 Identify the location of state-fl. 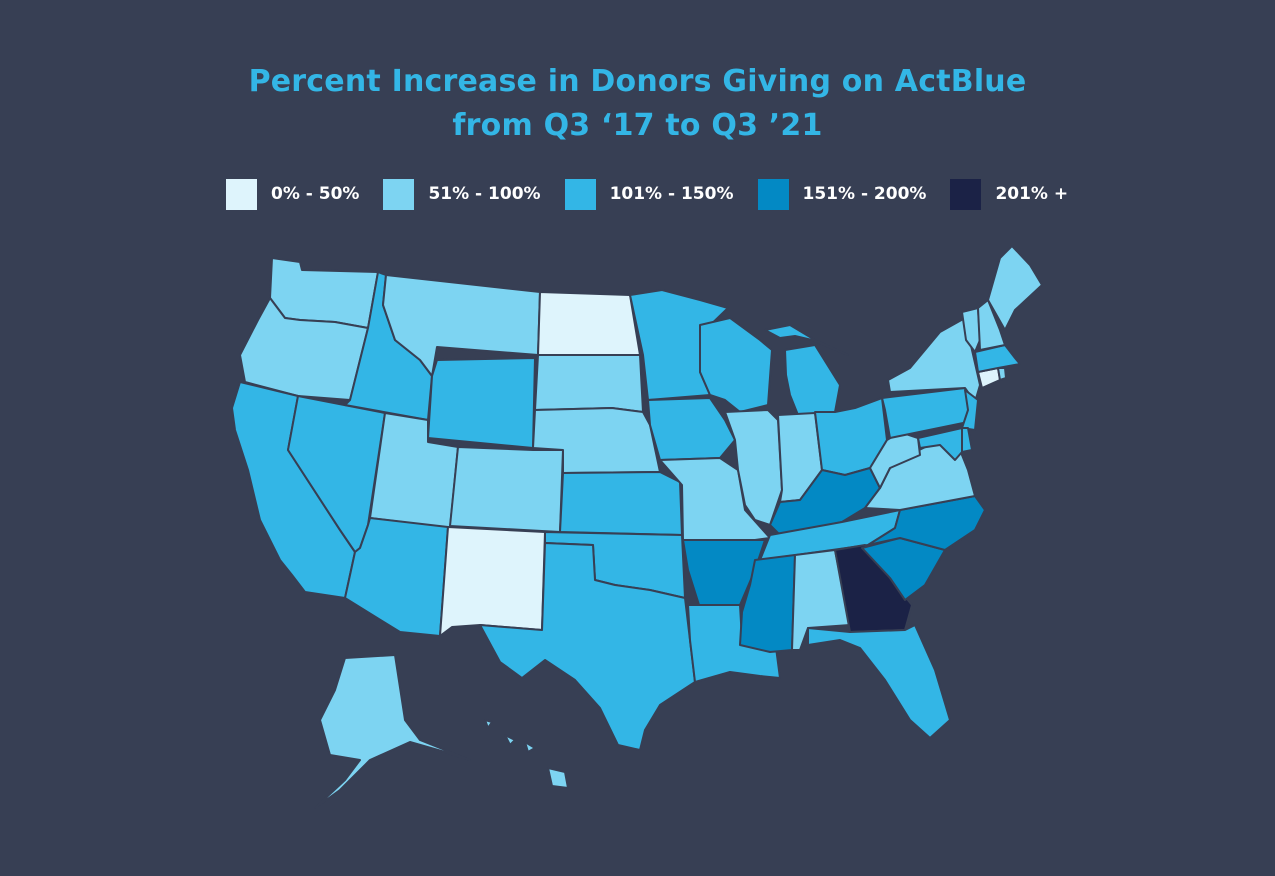
(879, 681).